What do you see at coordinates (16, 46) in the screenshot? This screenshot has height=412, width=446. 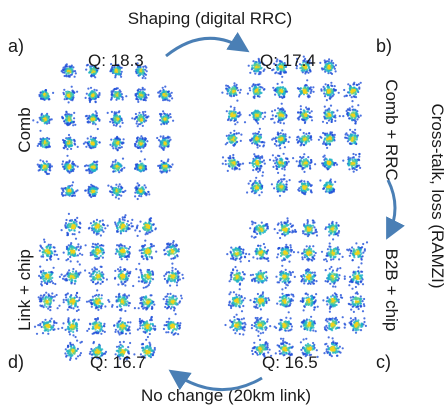 I see `panel-letter-a: a)` at bounding box center [16, 46].